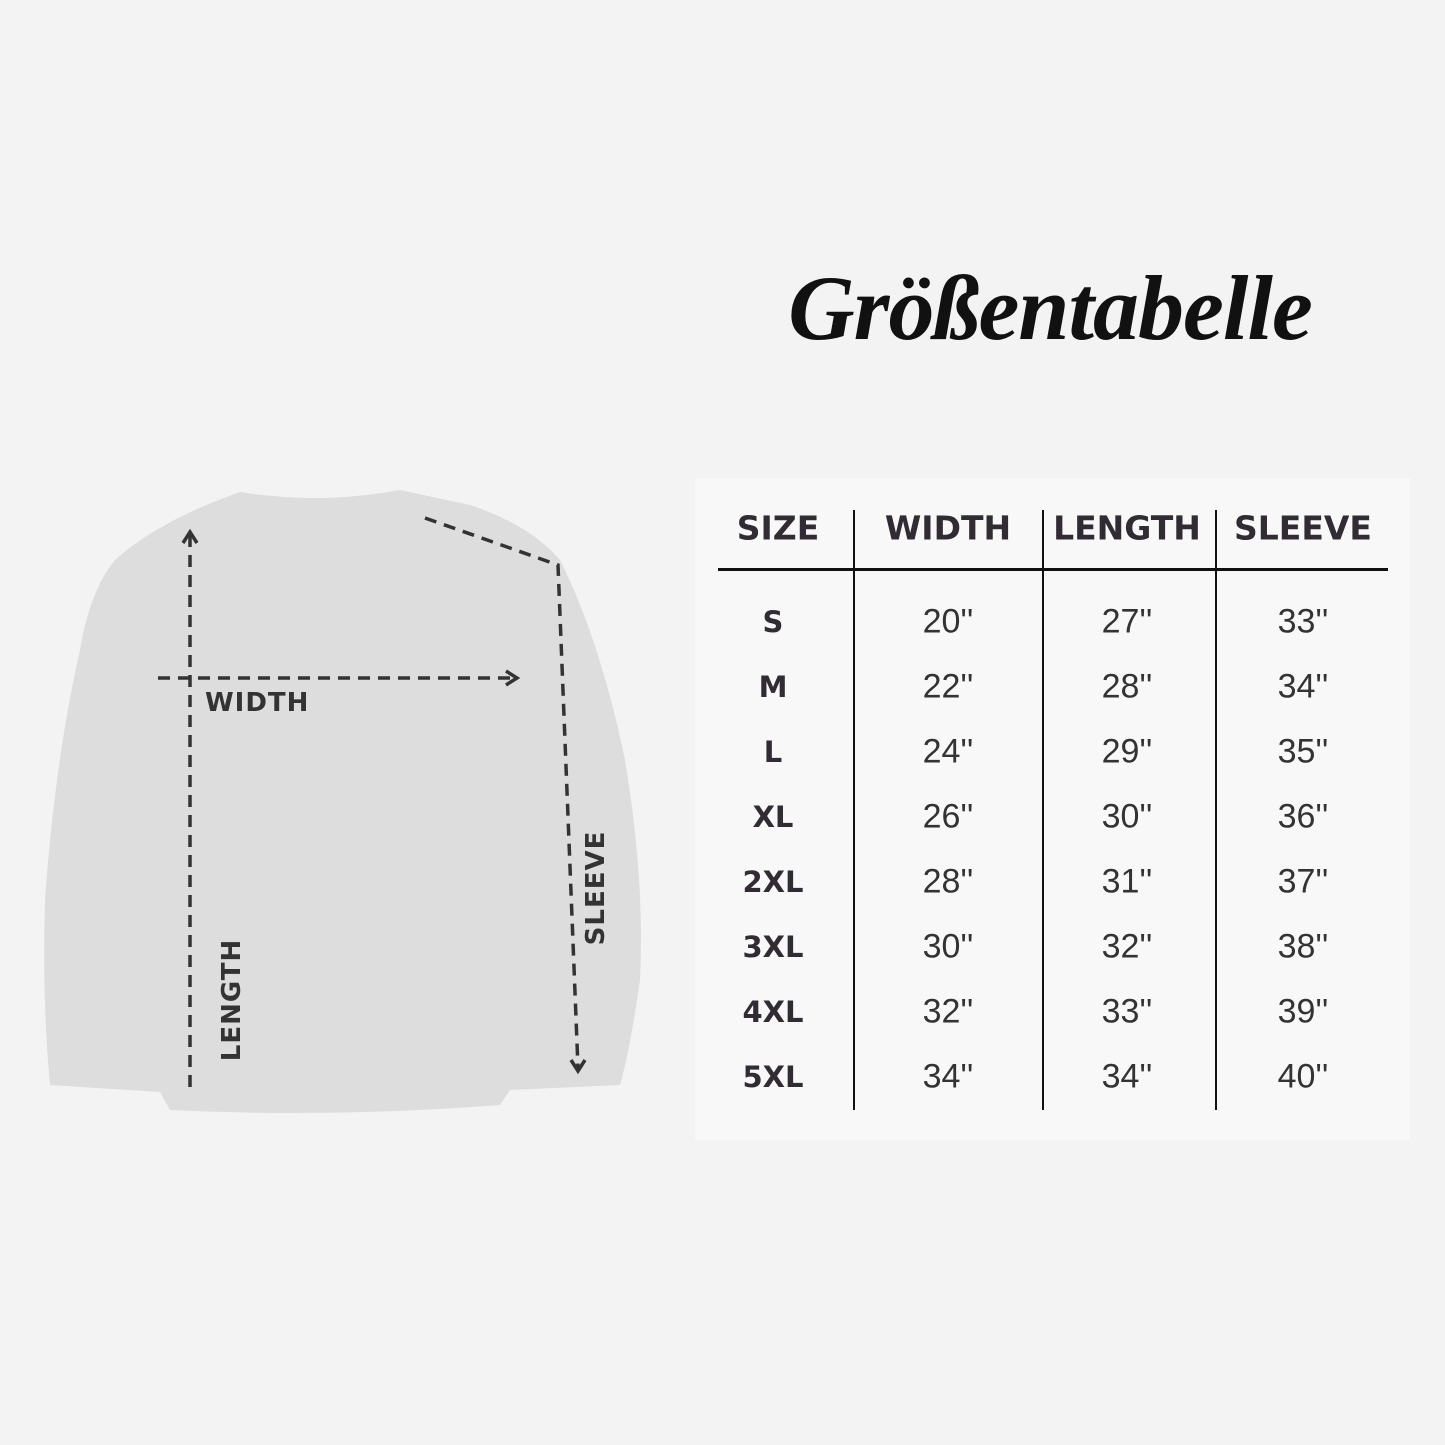 The image size is (1445, 1445). Describe the element at coordinates (1050, 308) in the screenshot. I see `page-title: Größentabelle` at that location.